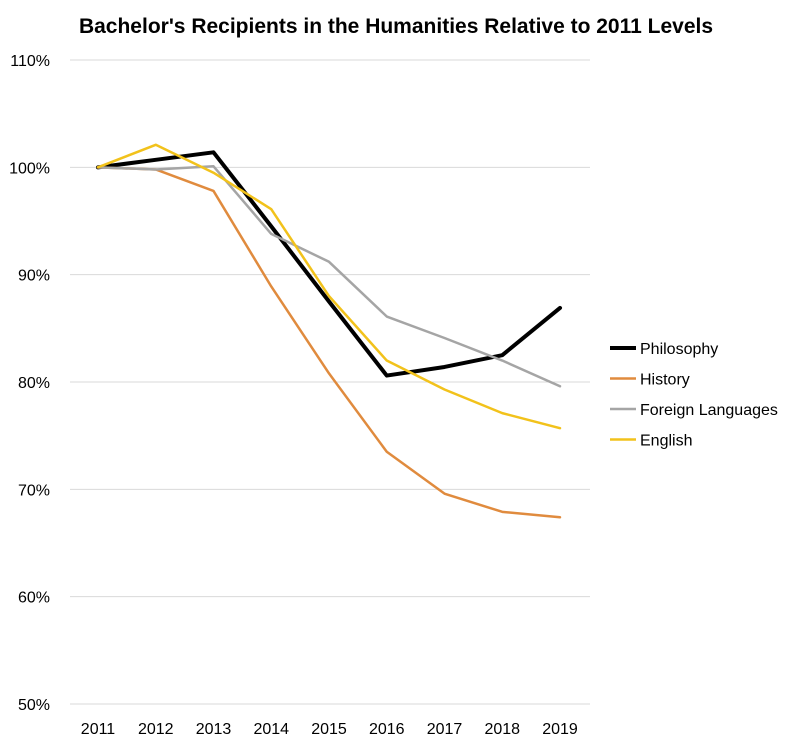 The width and height of the screenshot is (792, 746). What do you see at coordinates (34, 705) in the screenshot?
I see `y-tick-label: 50%` at bounding box center [34, 705].